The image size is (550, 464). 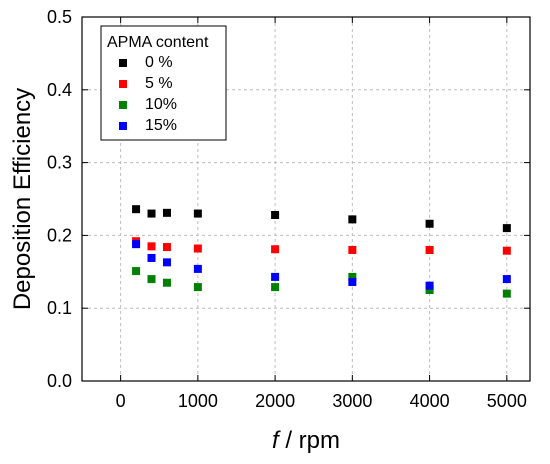 I want to click on x-tick-label: 5000, so click(x=507, y=401).